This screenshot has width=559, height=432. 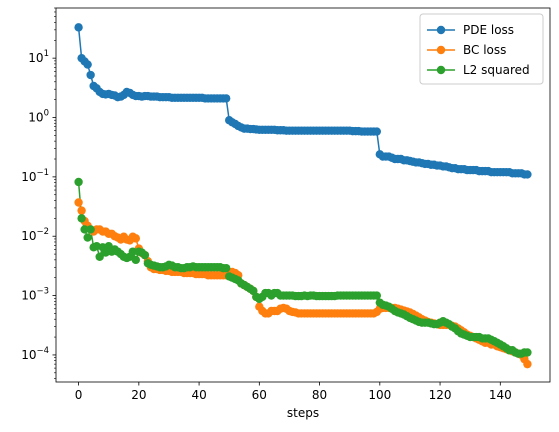 What do you see at coordinates (441, 30) in the screenshot?
I see `legend-marker-pde-loss` at bounding box center [441, 30].